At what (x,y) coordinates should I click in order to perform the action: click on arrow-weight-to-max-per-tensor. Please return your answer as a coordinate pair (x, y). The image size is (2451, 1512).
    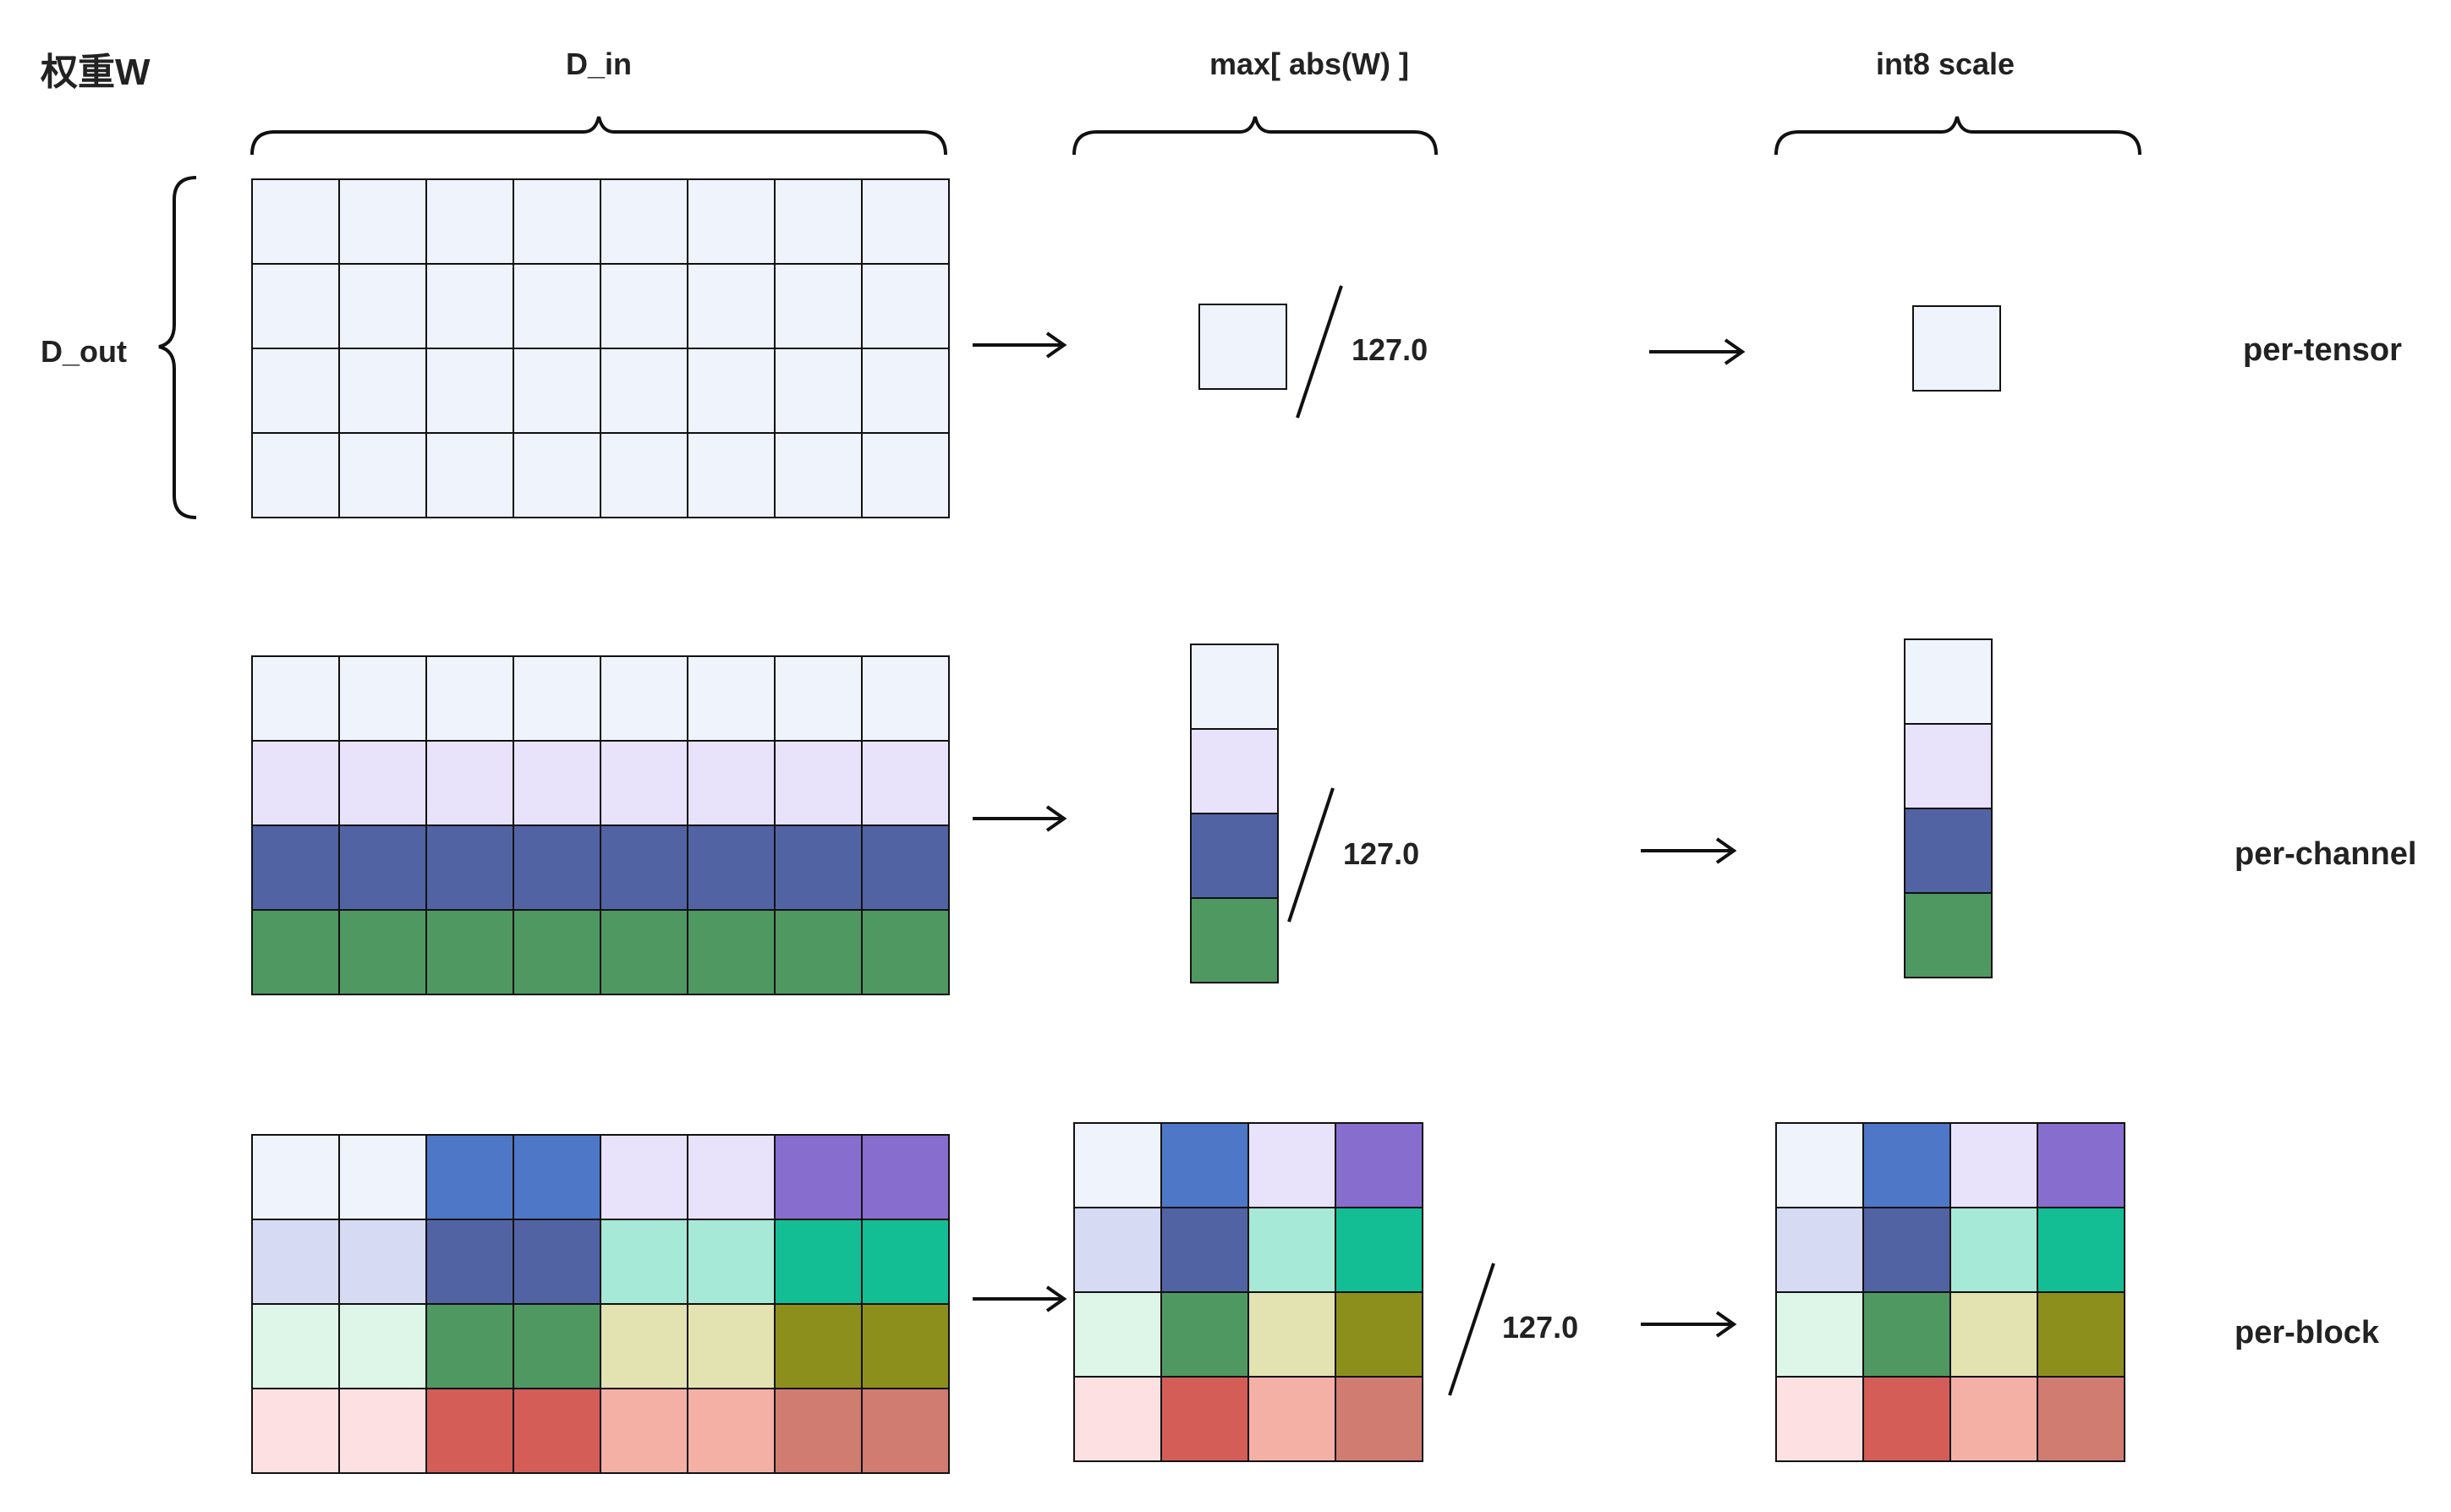
    Looking at the image, I should click on (1020, 345).